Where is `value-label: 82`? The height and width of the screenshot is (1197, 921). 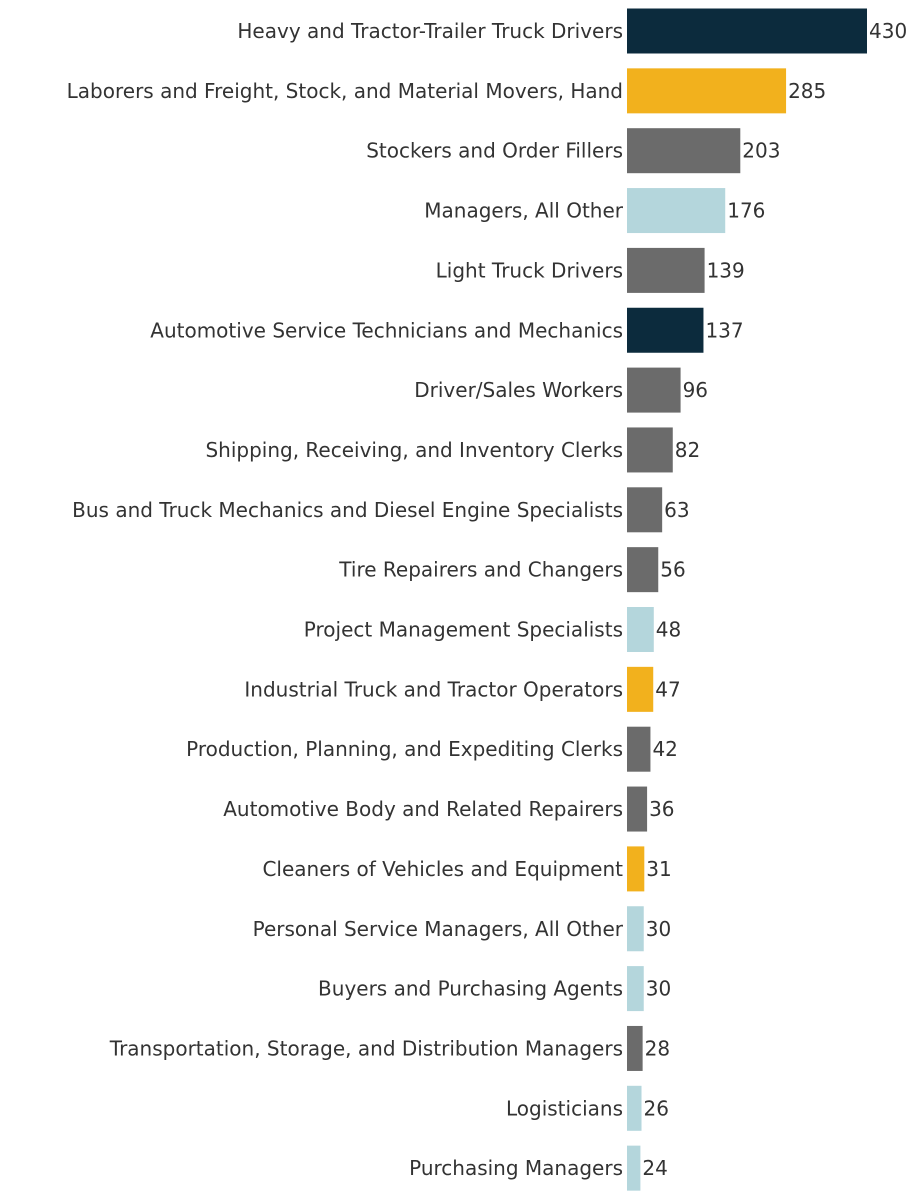 value-label: 82 is located at coordinates (687, 450).